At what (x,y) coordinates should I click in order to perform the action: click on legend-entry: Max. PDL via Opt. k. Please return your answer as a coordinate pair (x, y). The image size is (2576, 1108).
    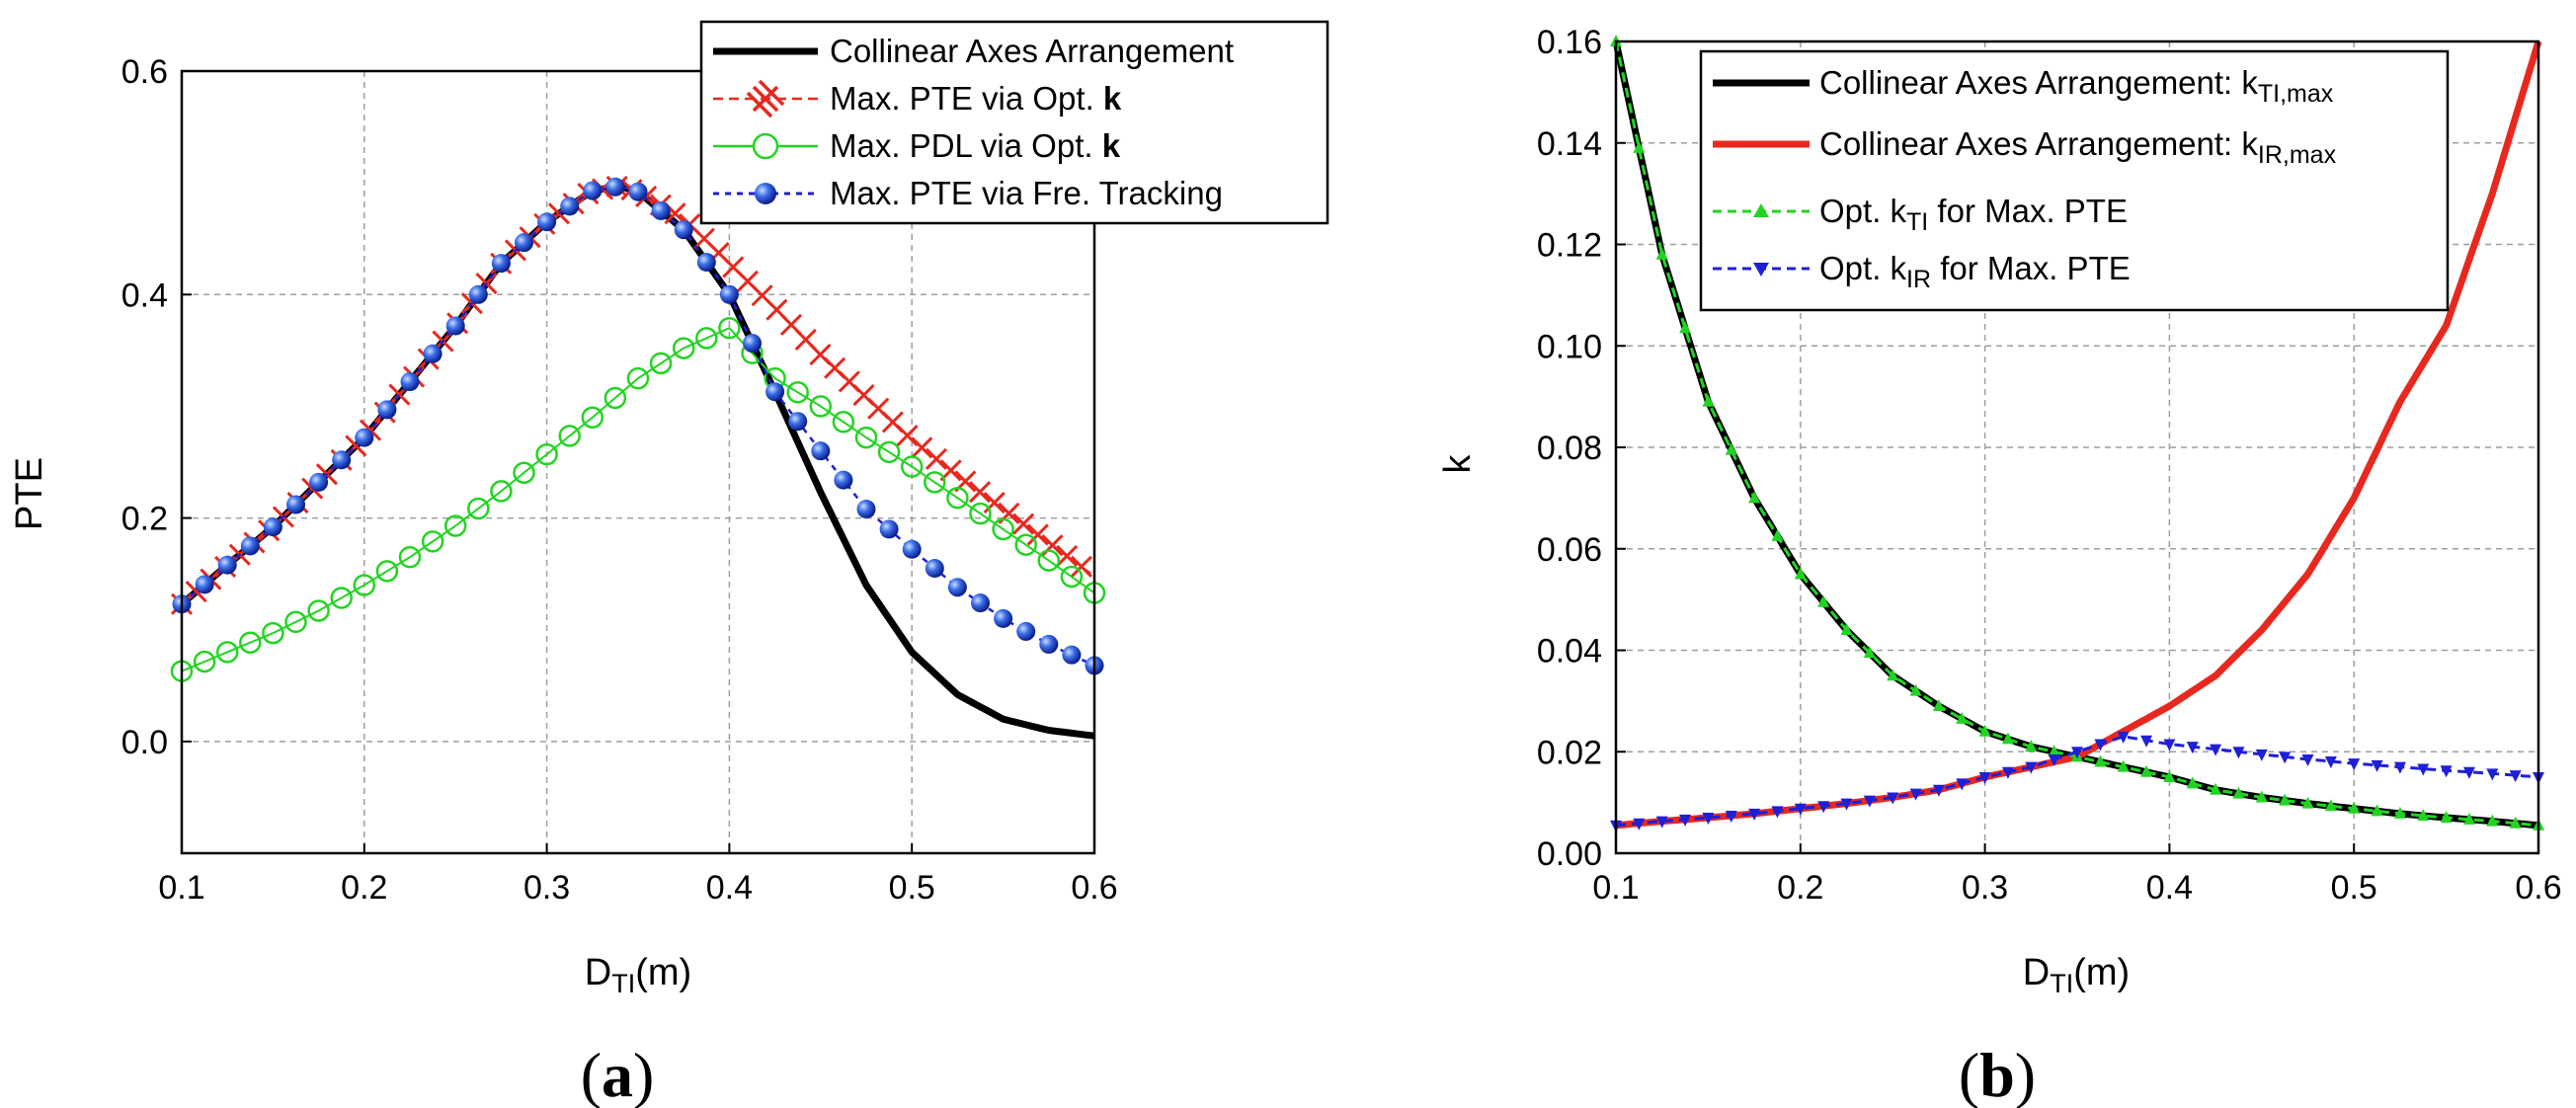
    Looking at the image, I should click on (917, 145).